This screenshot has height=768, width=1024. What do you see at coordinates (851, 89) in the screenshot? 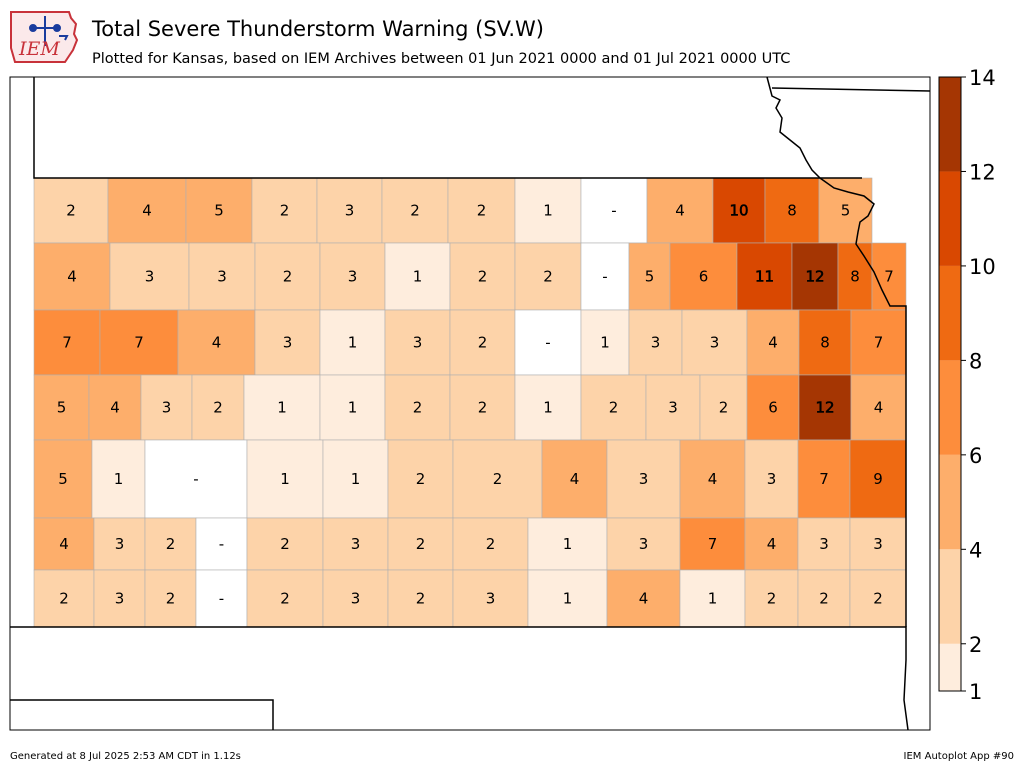
I see `iowa-nebraska-border` at bounding box center [851, 89].